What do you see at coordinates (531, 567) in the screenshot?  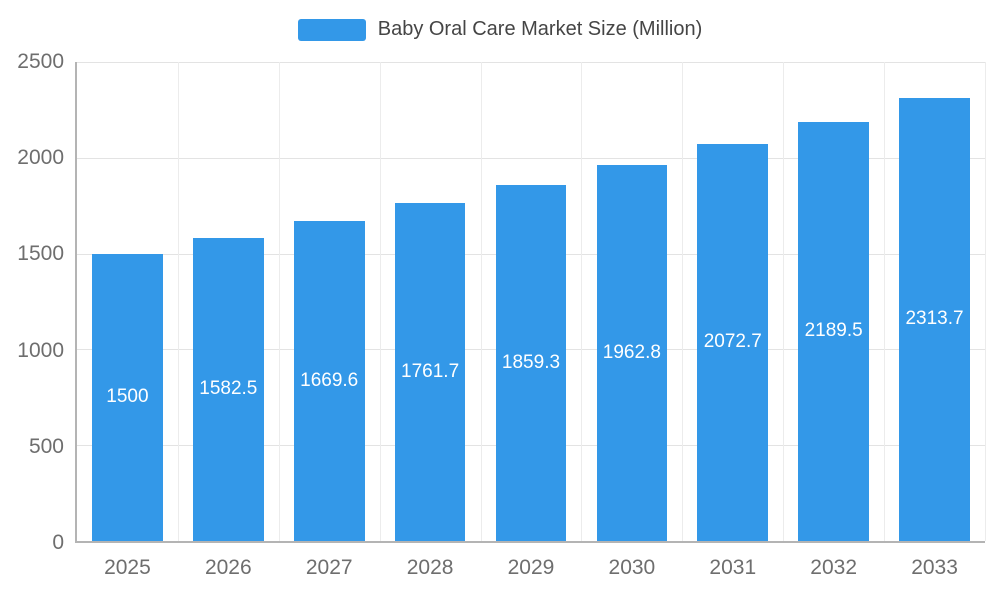 I see `x-tick-label: 2029` at bounding box center [531, 567].